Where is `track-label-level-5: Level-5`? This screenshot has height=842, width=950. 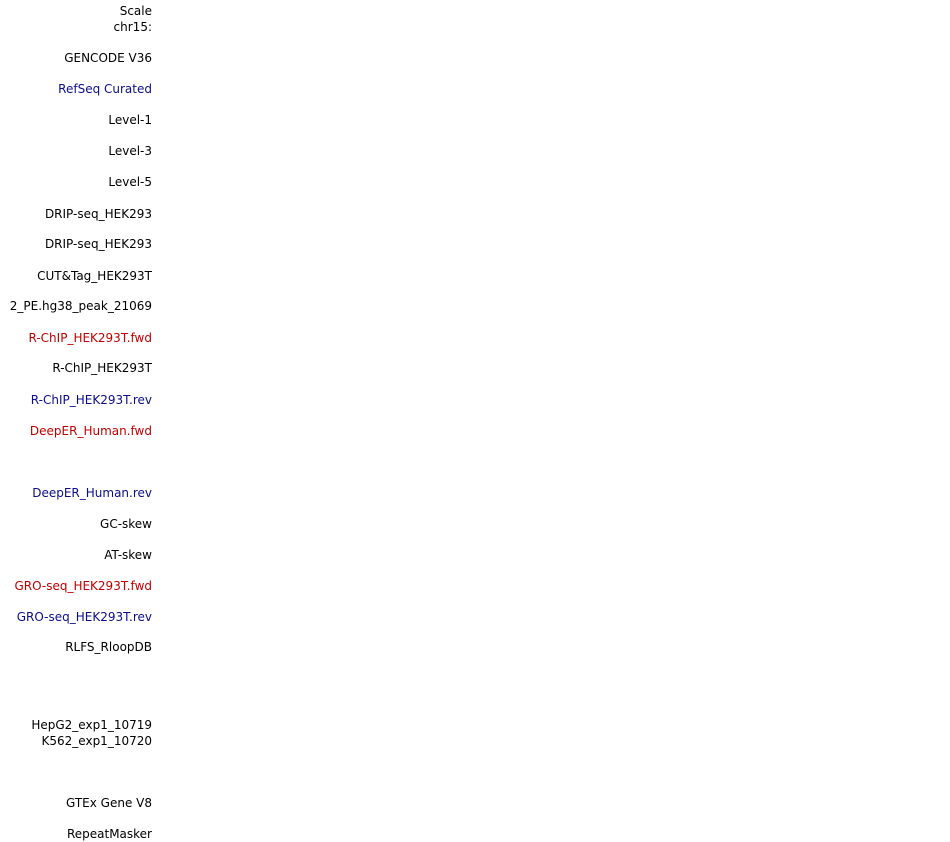 track-label-level-5: Level-5 is located at coordinates (130, 182).